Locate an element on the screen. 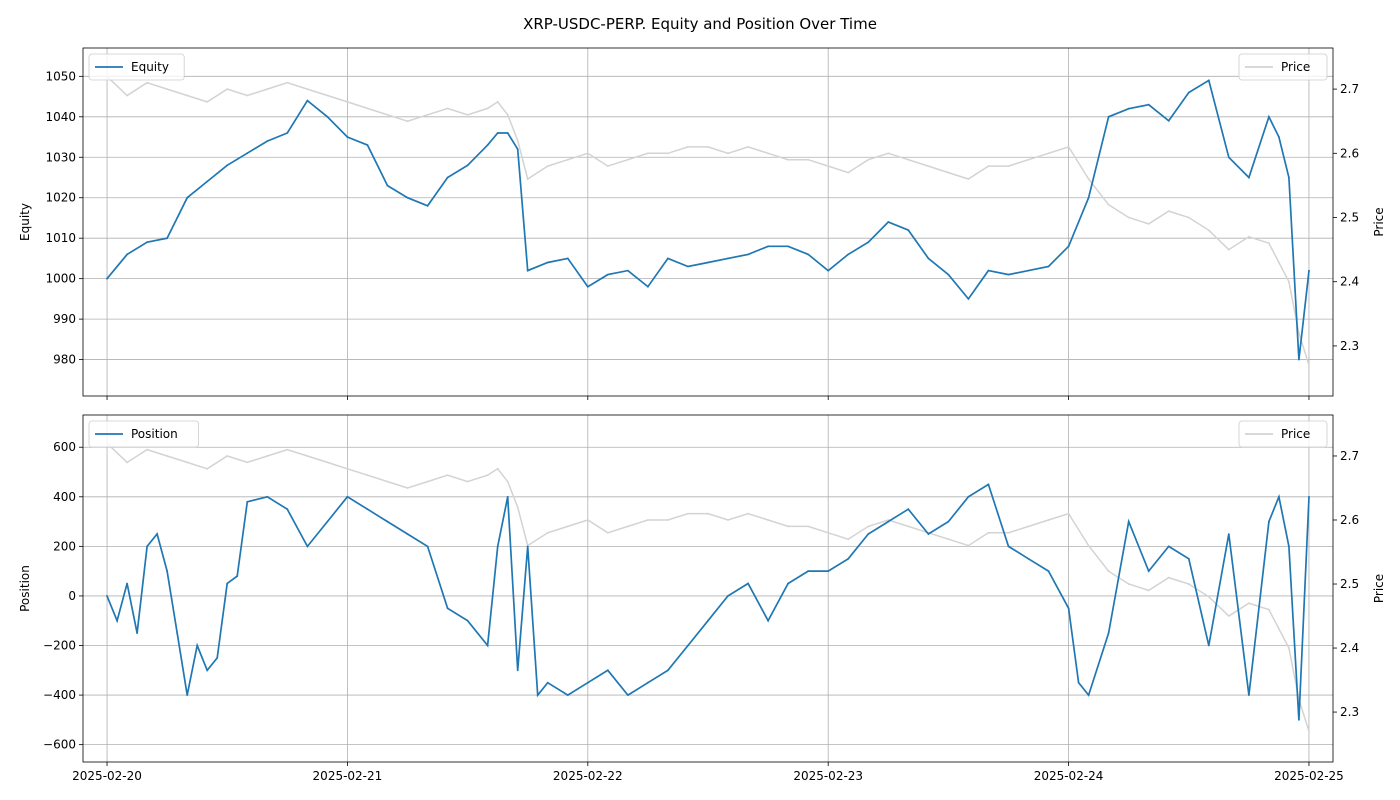 Image resolution: width=1400 pixels, height=800 pixels. y-tick-label: −400 is located at coordinates (59, 695).